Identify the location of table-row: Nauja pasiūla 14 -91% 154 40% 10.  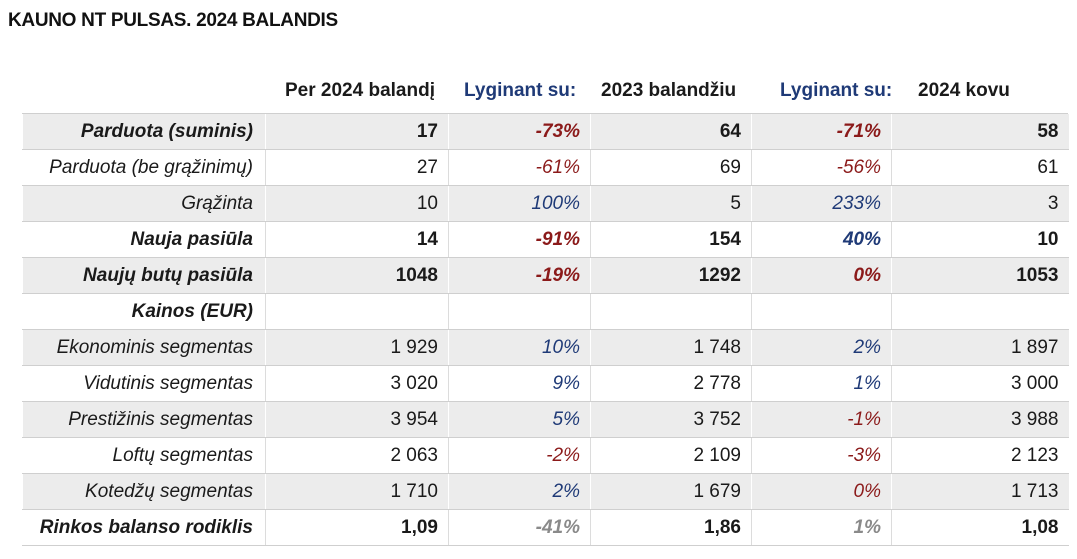
(545, 239).